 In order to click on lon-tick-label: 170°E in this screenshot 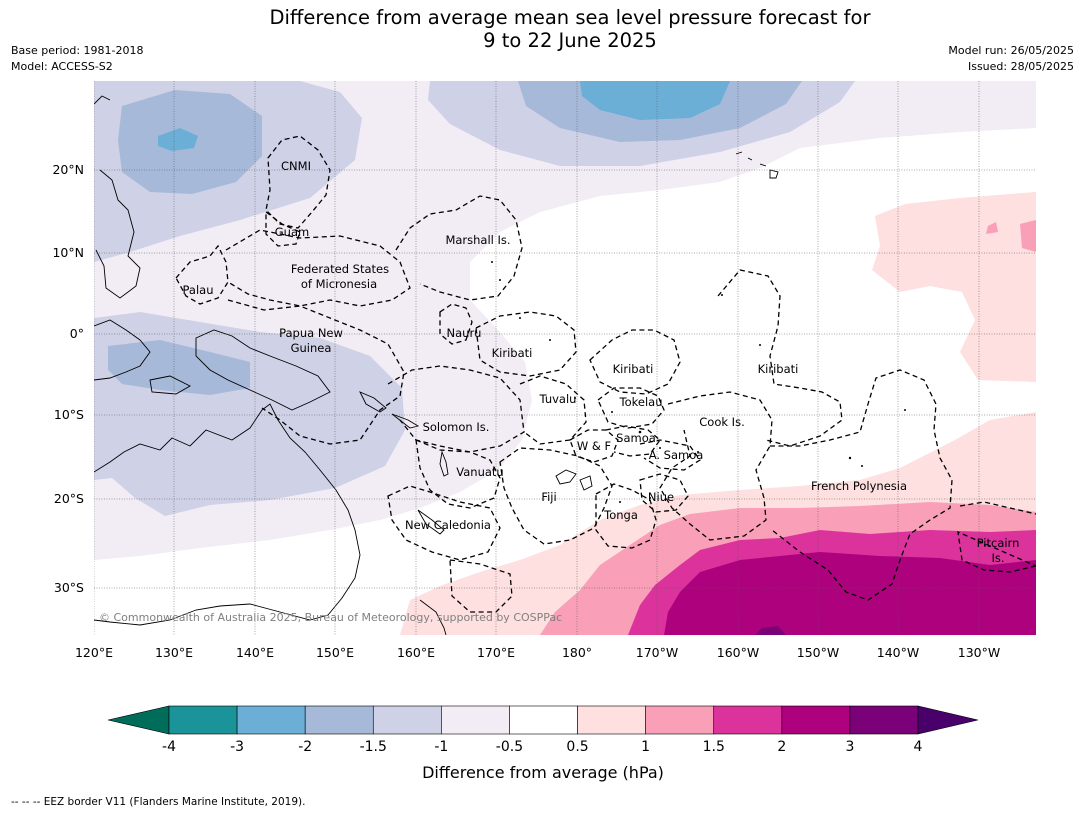, I will do `click(496, 652)`.